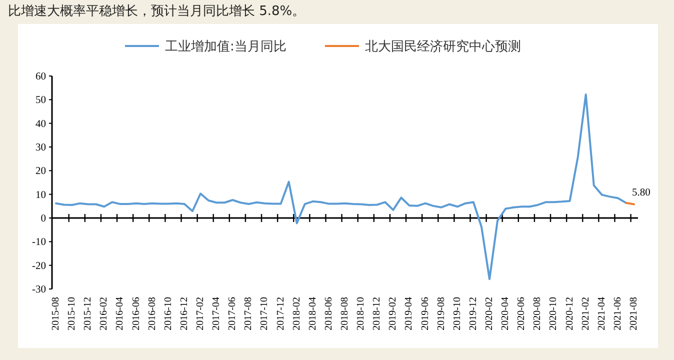 This screenshot has width=674, height=360. I want to click on y-tick-label: 60, so click(41, 77).